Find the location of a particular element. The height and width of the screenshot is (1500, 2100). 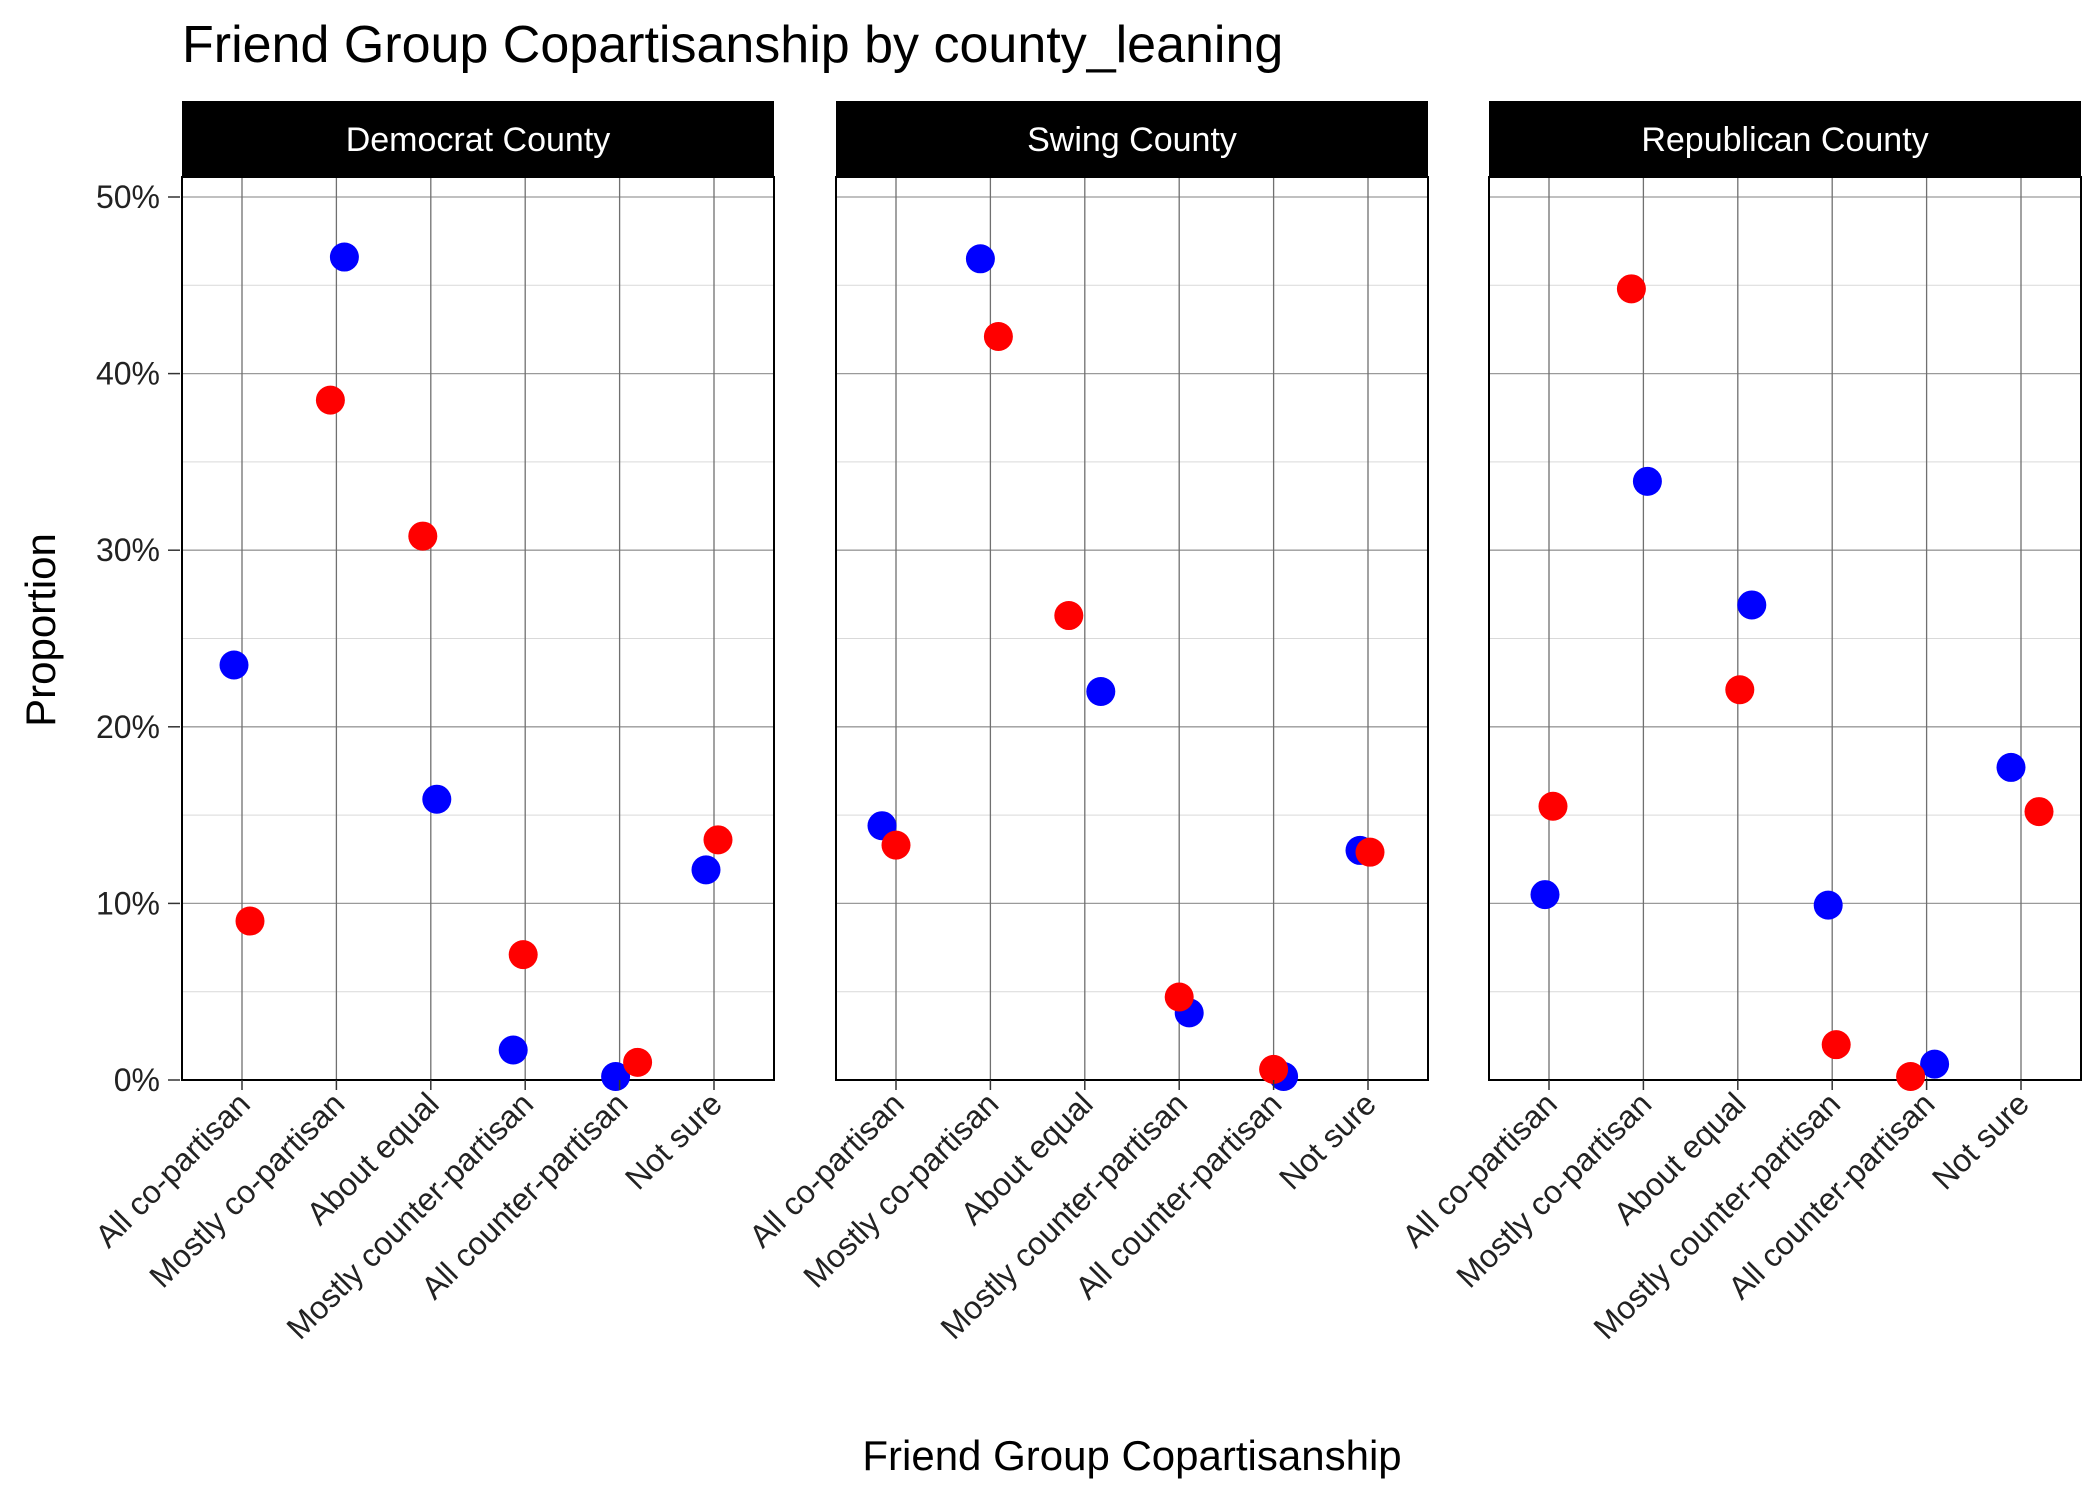

y-tick-label: 10% is located at coordinates (128, 903).